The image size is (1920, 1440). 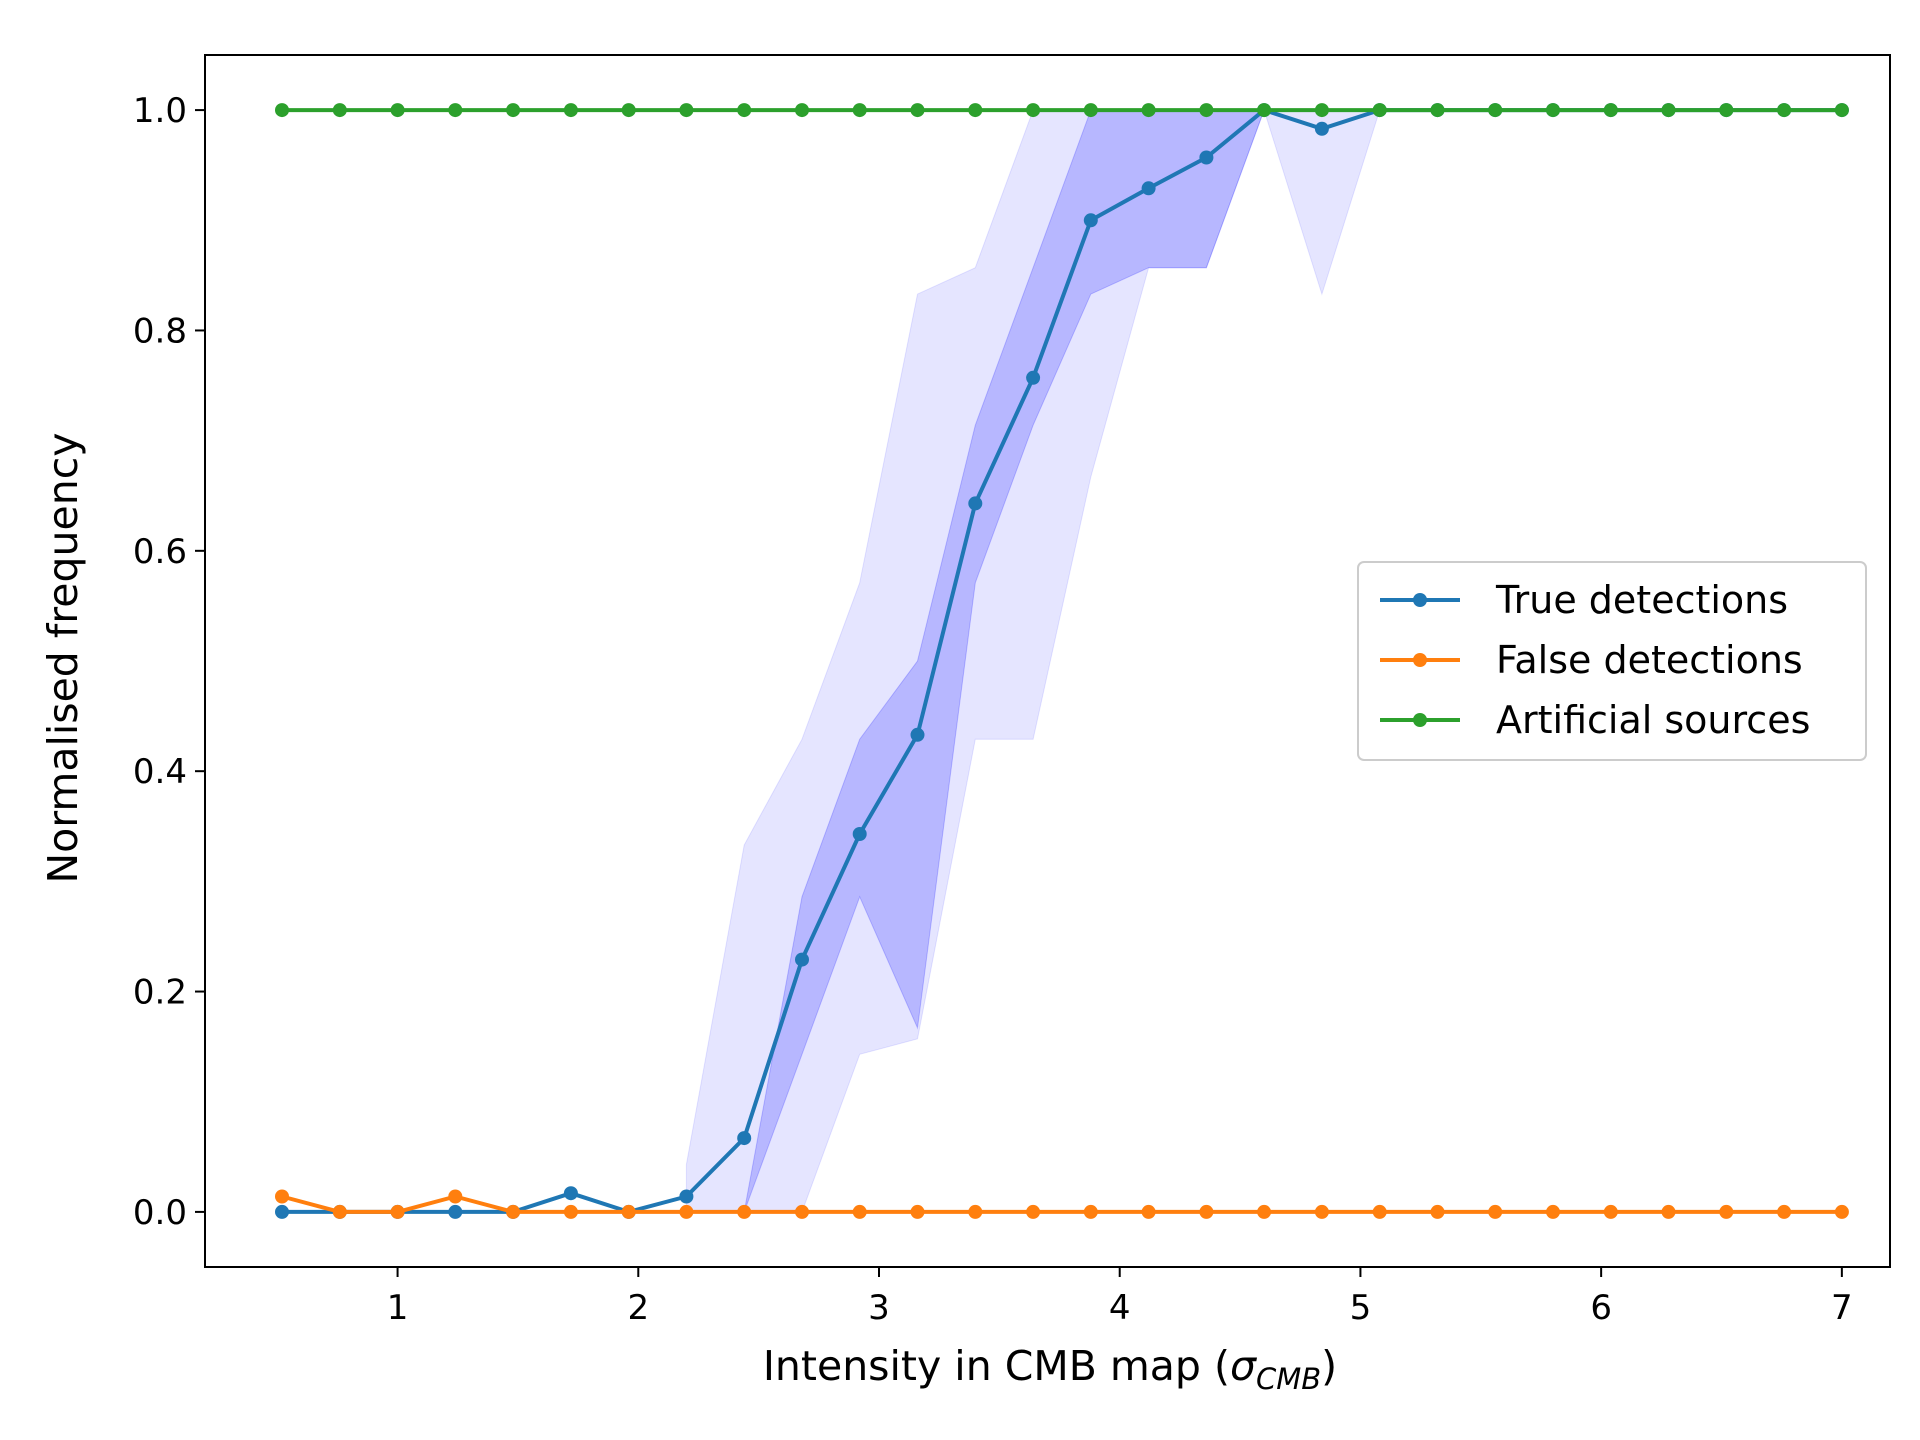 I want to click on x-tick-label: 2, so click(x=638, y=1308).